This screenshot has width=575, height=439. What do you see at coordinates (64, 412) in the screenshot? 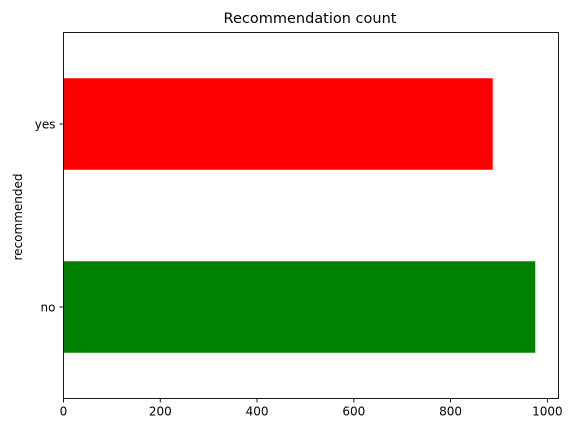
I see `x-tick-label: 0` at bounding box center [64, 412].